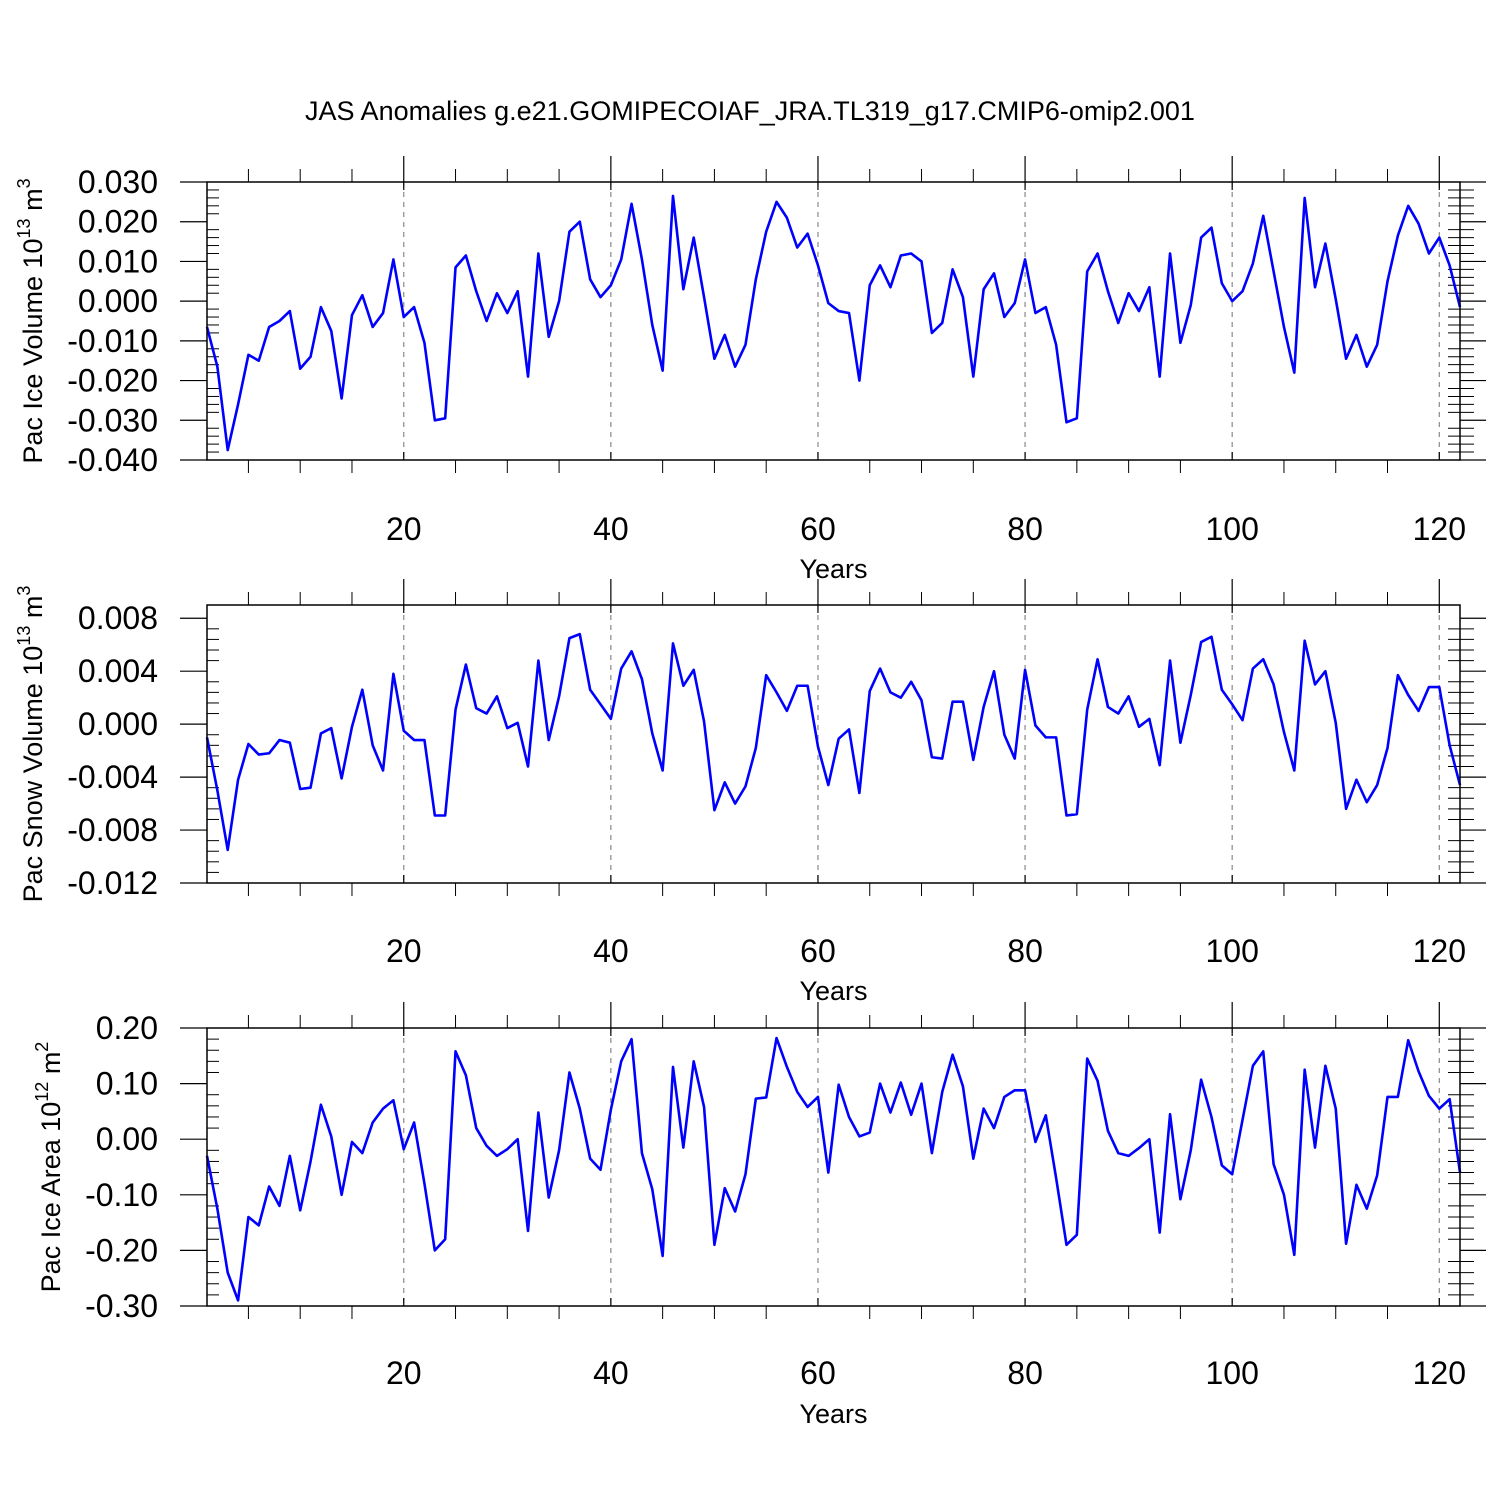 This screenshot has width=1500, height=1500. I want to click on y-tick-label: -0.30, so click(121, 1306).